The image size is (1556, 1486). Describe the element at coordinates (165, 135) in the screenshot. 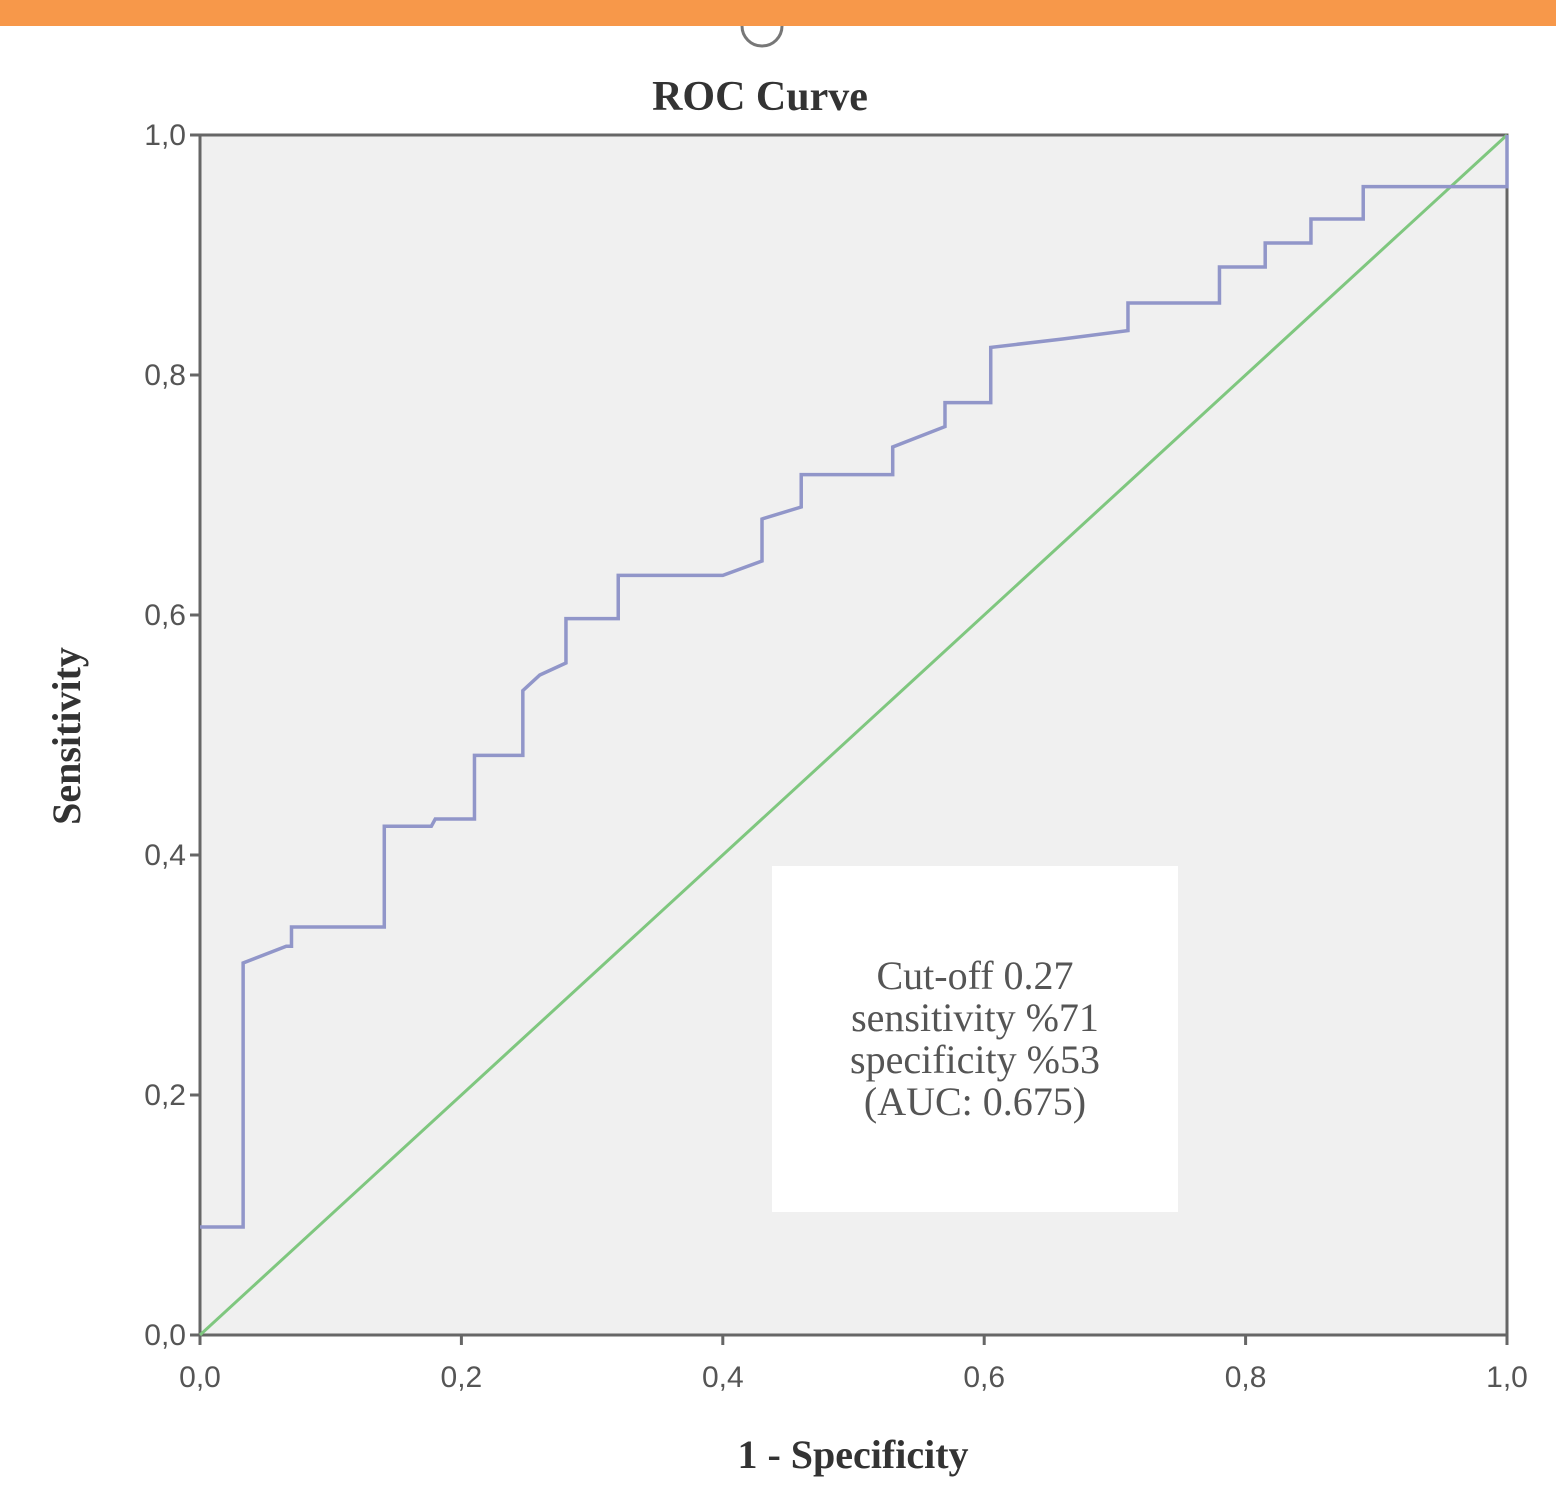

I see `y-tick-label: 1,0` at that location.